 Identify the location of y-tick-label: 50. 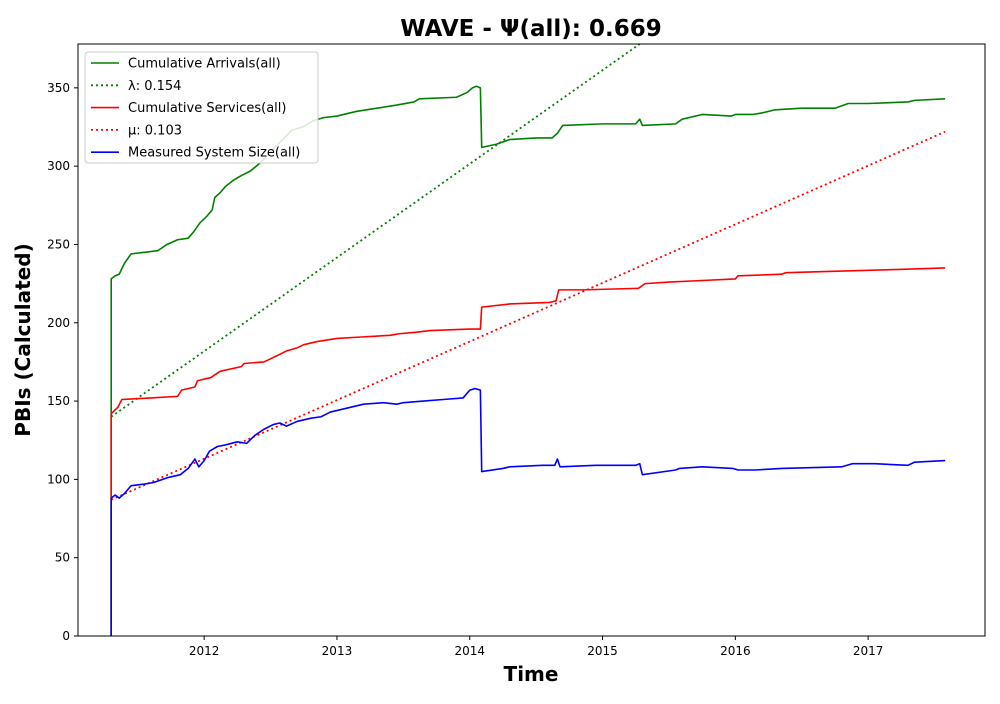
(62, 558).